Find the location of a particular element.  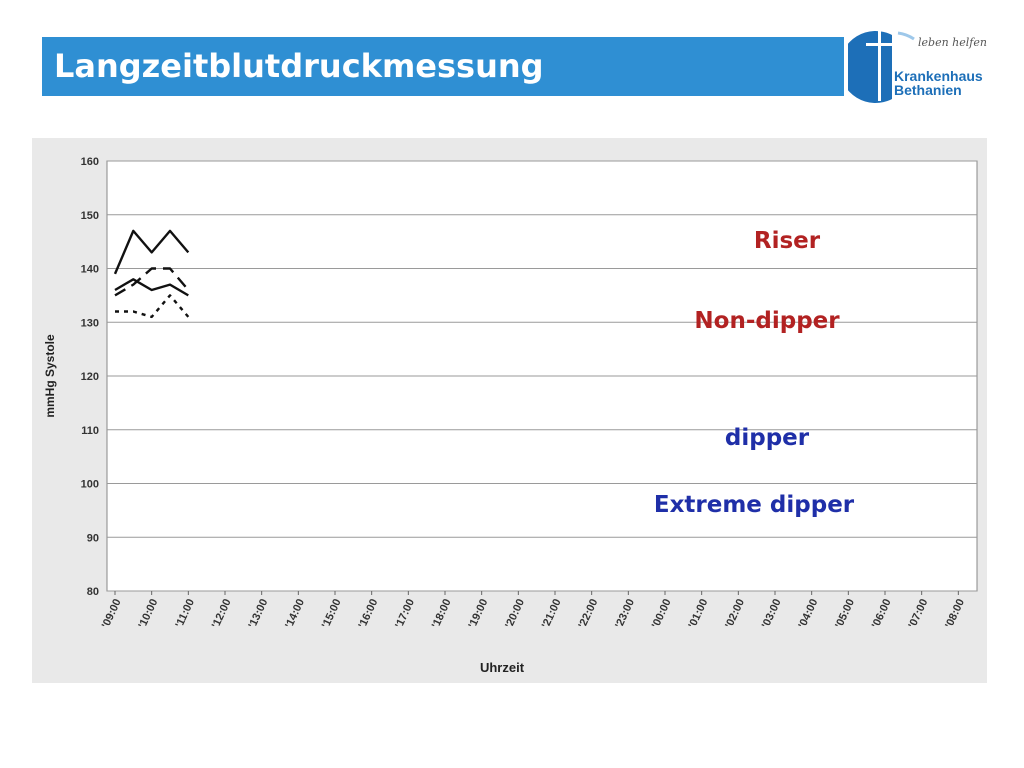

x-axis-title: Uhrzeit is located at coordinates (502, 667).